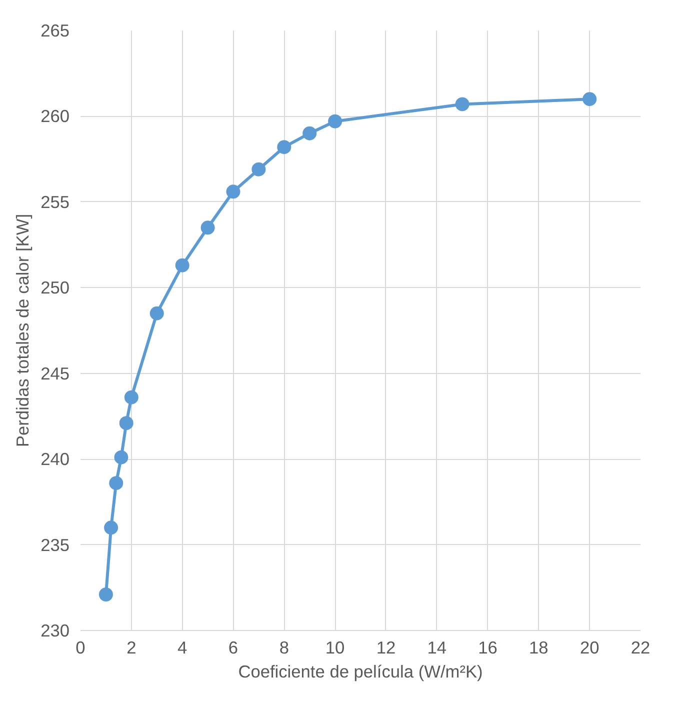  I want to click on x-tick-label: 4, so click(183, 648).